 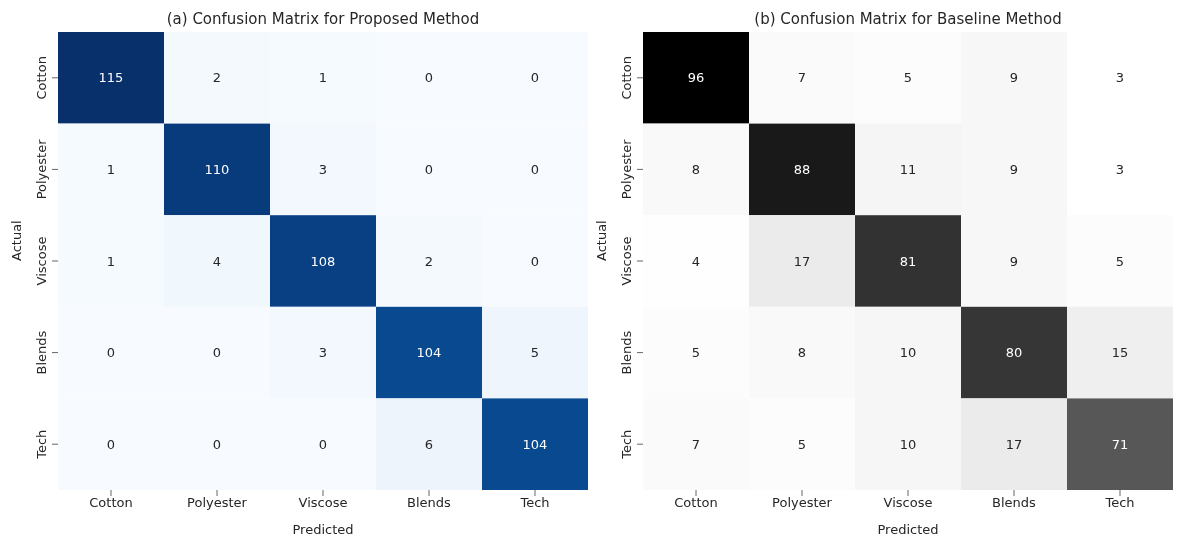 What do you see at coordinates (429, 444) in the screenshot?
I see `data-label: 6` at bounding box center [429, 444].